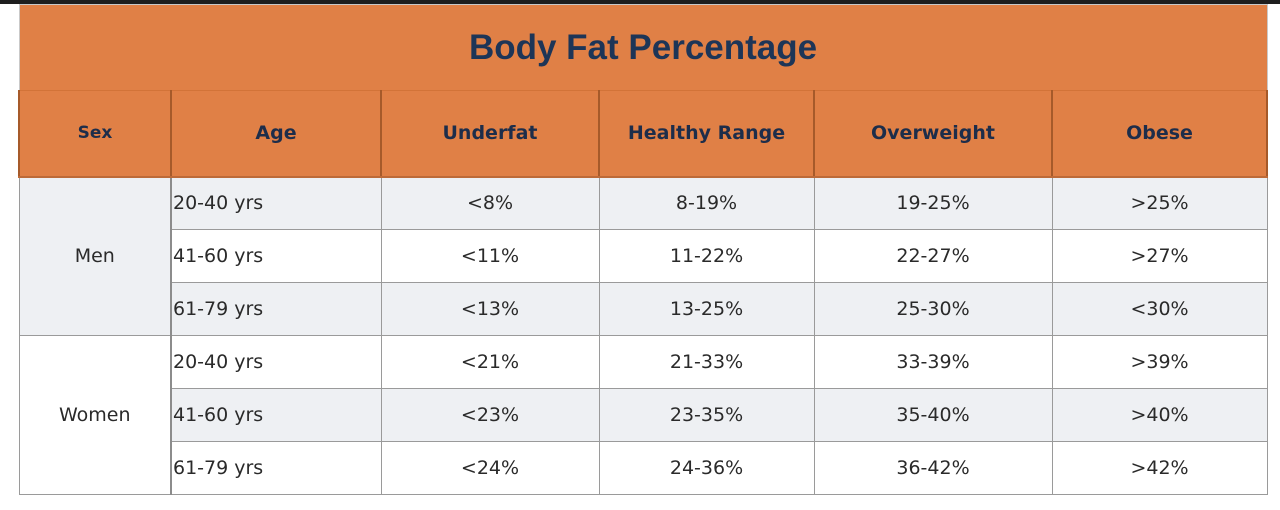  Describe the element at coordinates (706, 134) in the screenshot. I see `column-header-healthy-range: Healthy Range` at that location.